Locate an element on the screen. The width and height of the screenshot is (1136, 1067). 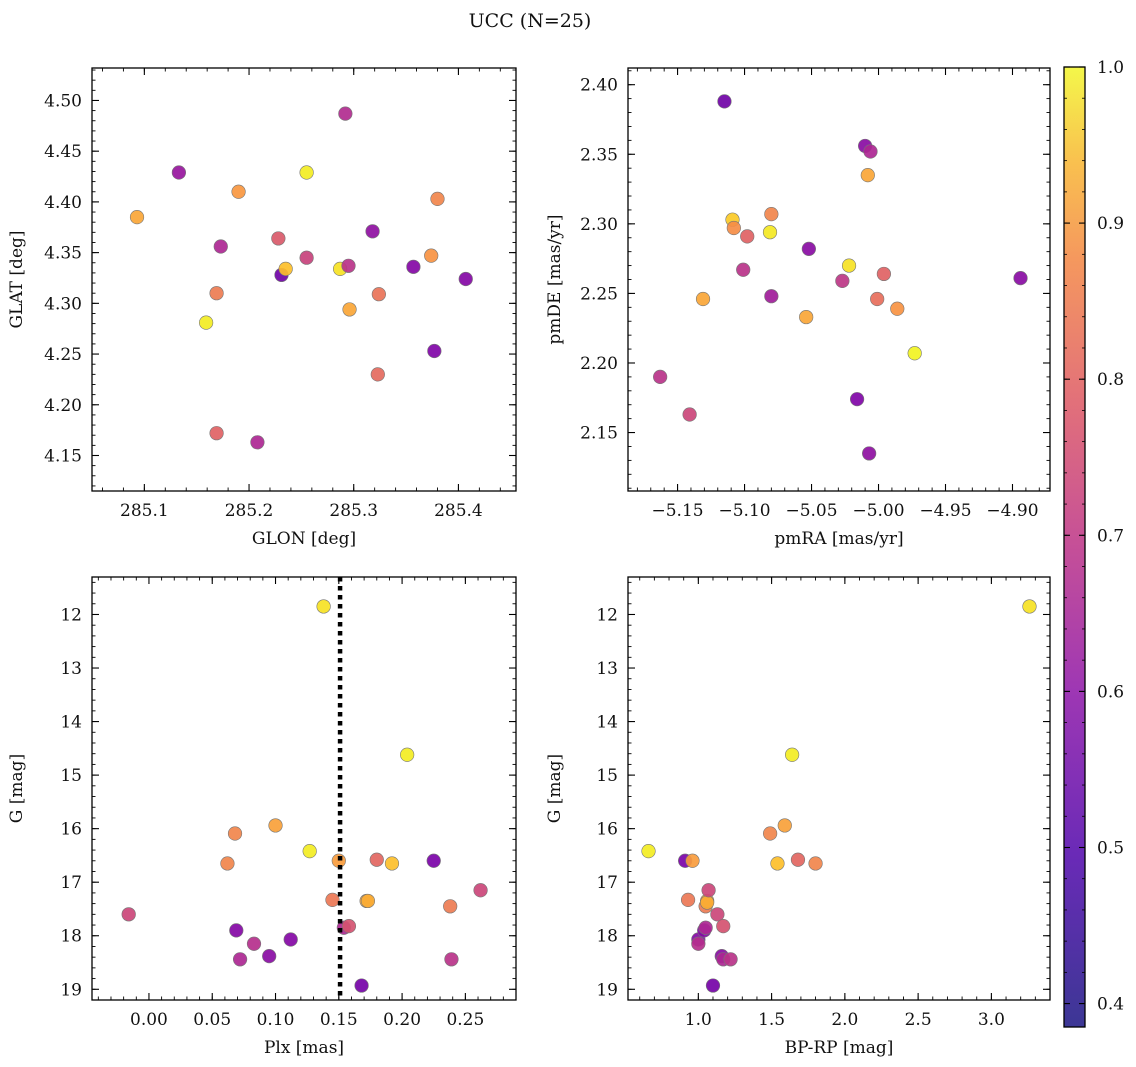
colorbar-tick-label: 0.5 is located at coordinates (1110, 848).